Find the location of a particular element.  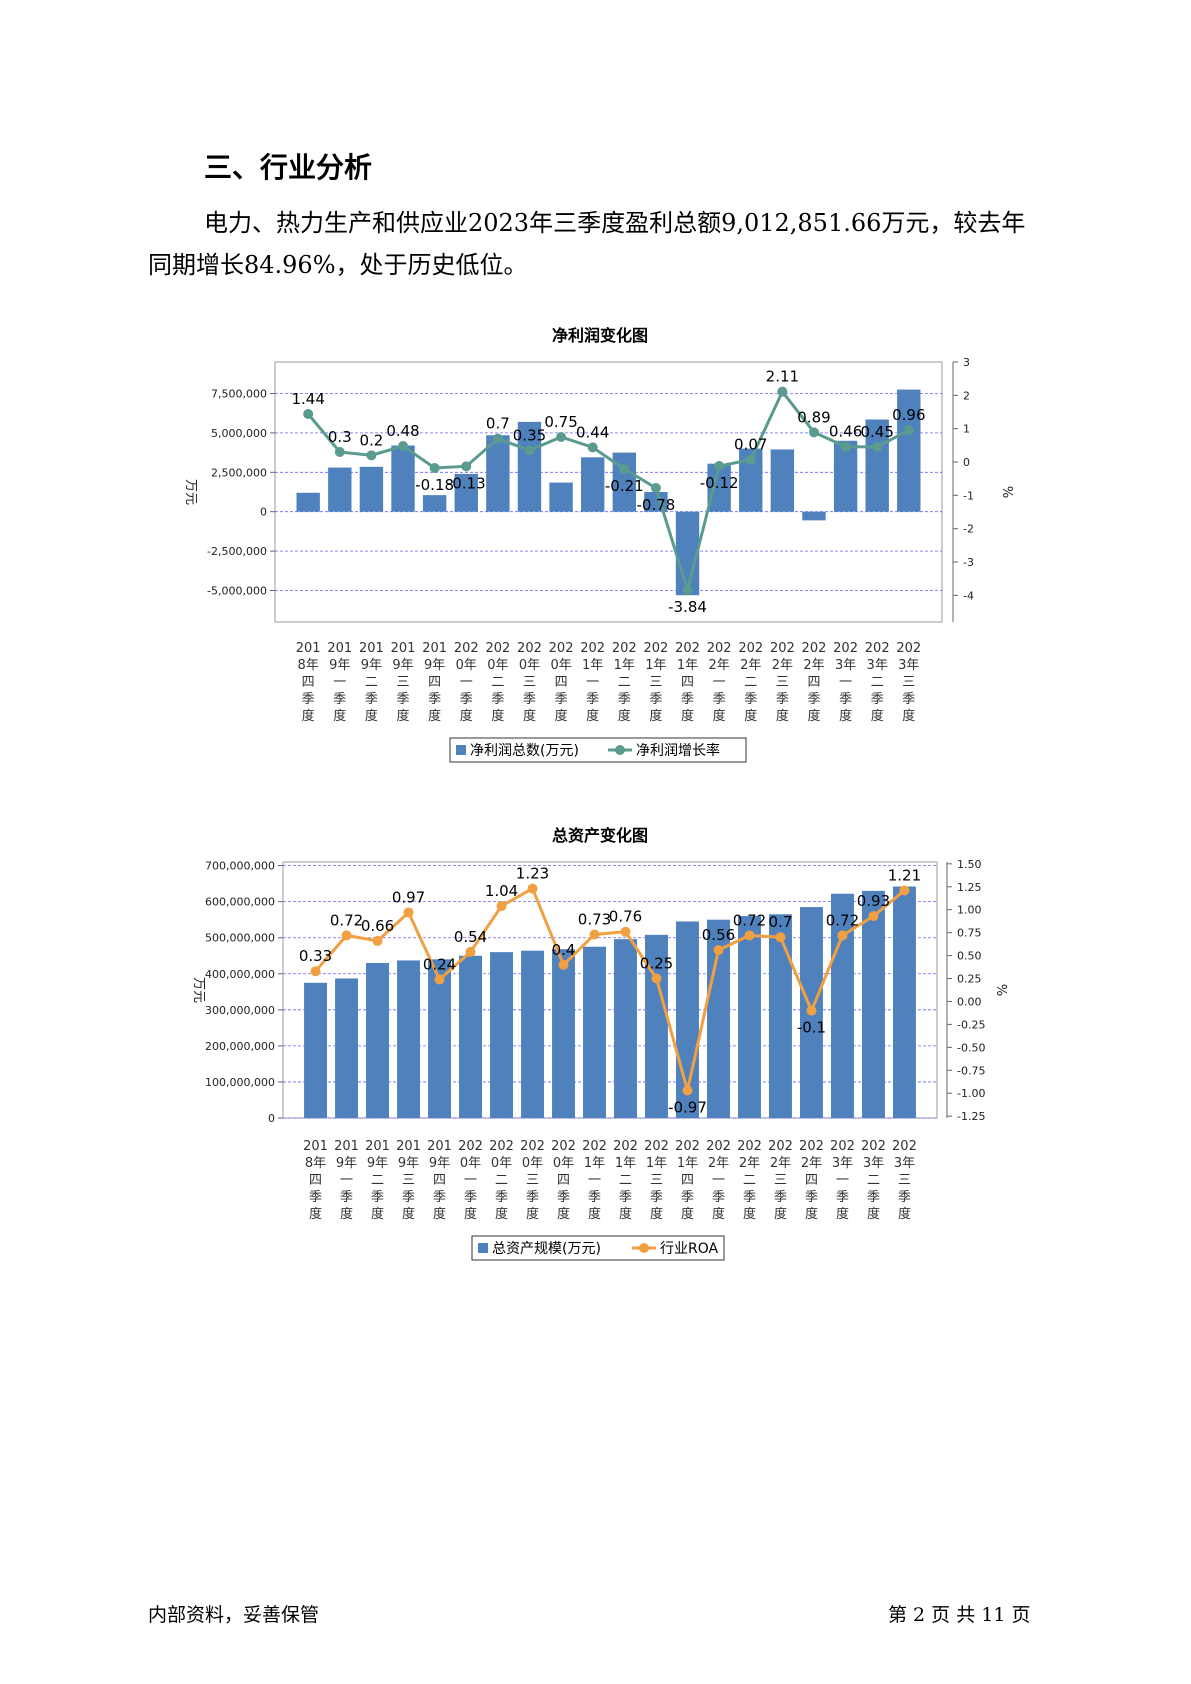

y-tick-label: 100,000,000 is located at coordinates (240, 1082).